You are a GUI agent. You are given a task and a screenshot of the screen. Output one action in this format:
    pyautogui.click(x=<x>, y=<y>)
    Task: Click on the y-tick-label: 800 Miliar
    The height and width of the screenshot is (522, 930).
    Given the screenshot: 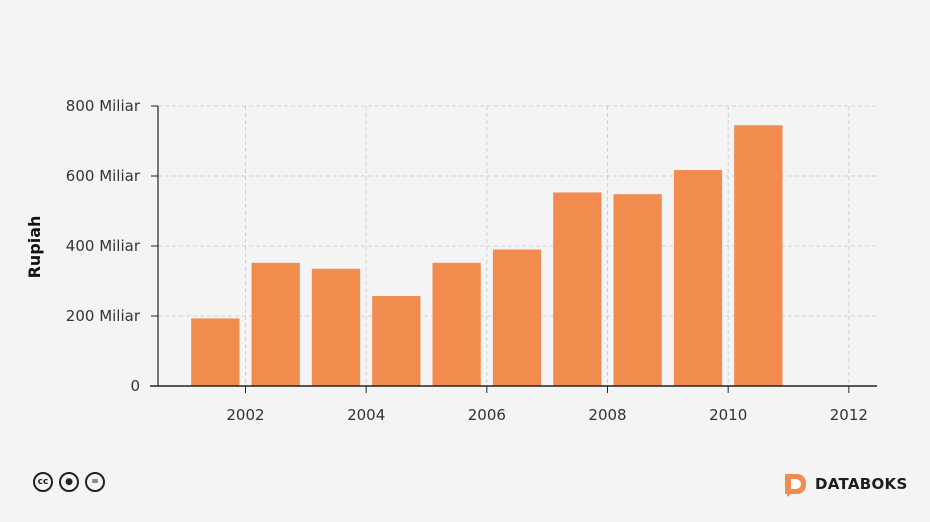 What is the action you would take?
    pyautogui.click(x=103, y=106)
    